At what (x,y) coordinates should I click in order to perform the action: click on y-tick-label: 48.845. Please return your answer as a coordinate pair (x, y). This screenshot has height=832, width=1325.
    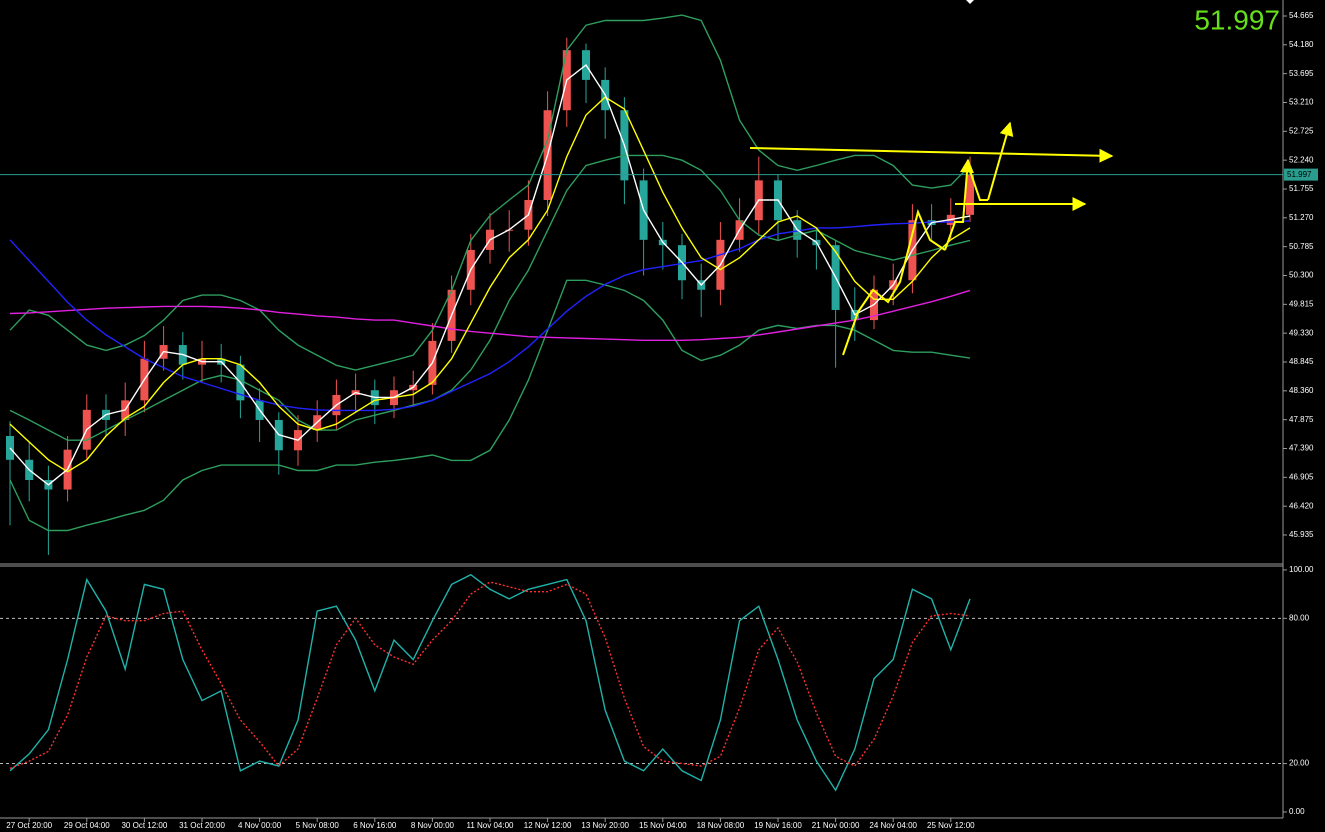
    Looking at the image, I should click on (1301, 361).